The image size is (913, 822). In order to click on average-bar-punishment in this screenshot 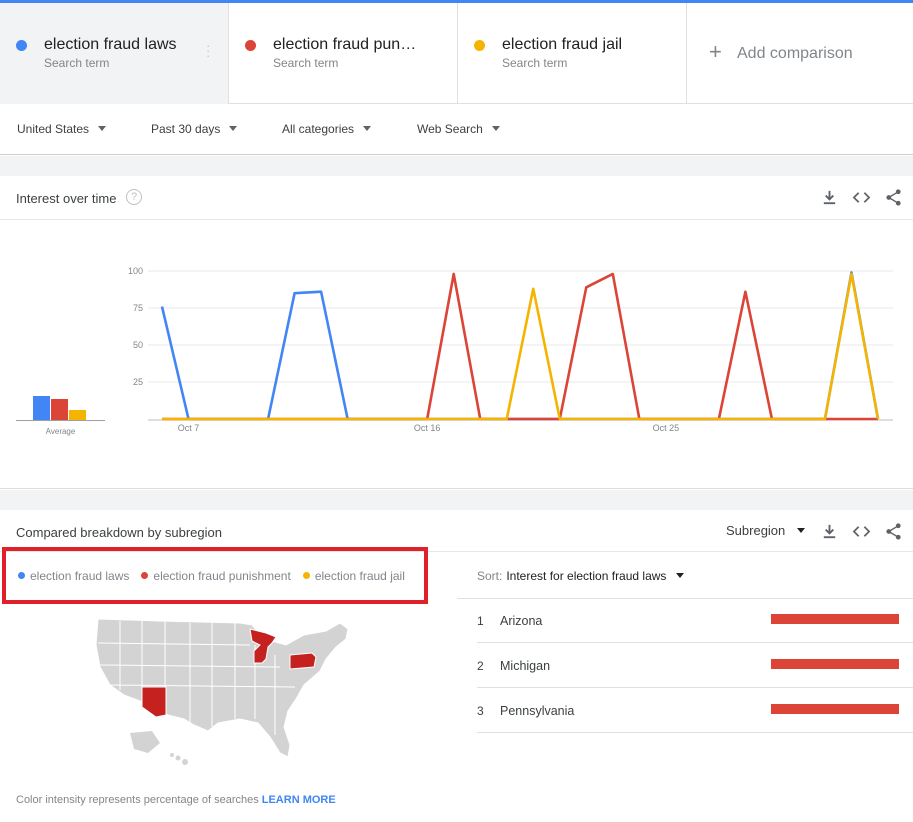, I will do `click(59, 409)`.